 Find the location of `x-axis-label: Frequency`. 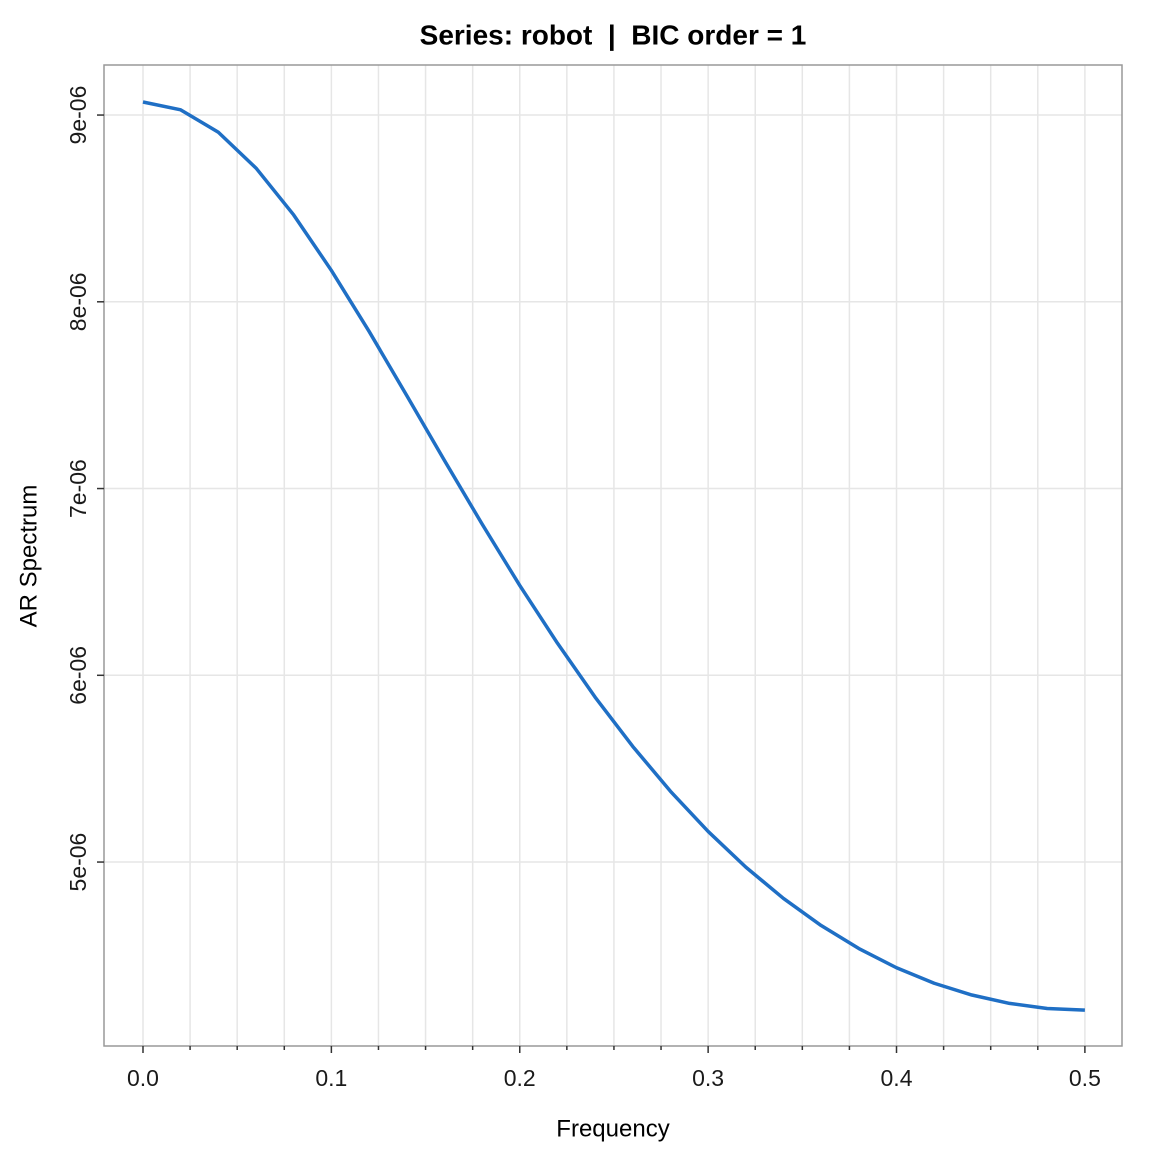

x-axis-label: Frequency is located at coordinates (612, 1128).